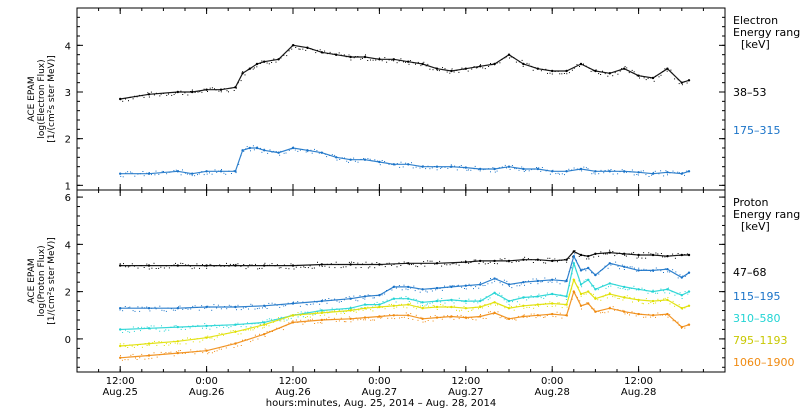 This screenshot has width=800, height=410. What do you see at coordinates (638, 392) in the screenshot?
I see `x-tick-date-label: Aug.28` at bounding box center [638, 392].